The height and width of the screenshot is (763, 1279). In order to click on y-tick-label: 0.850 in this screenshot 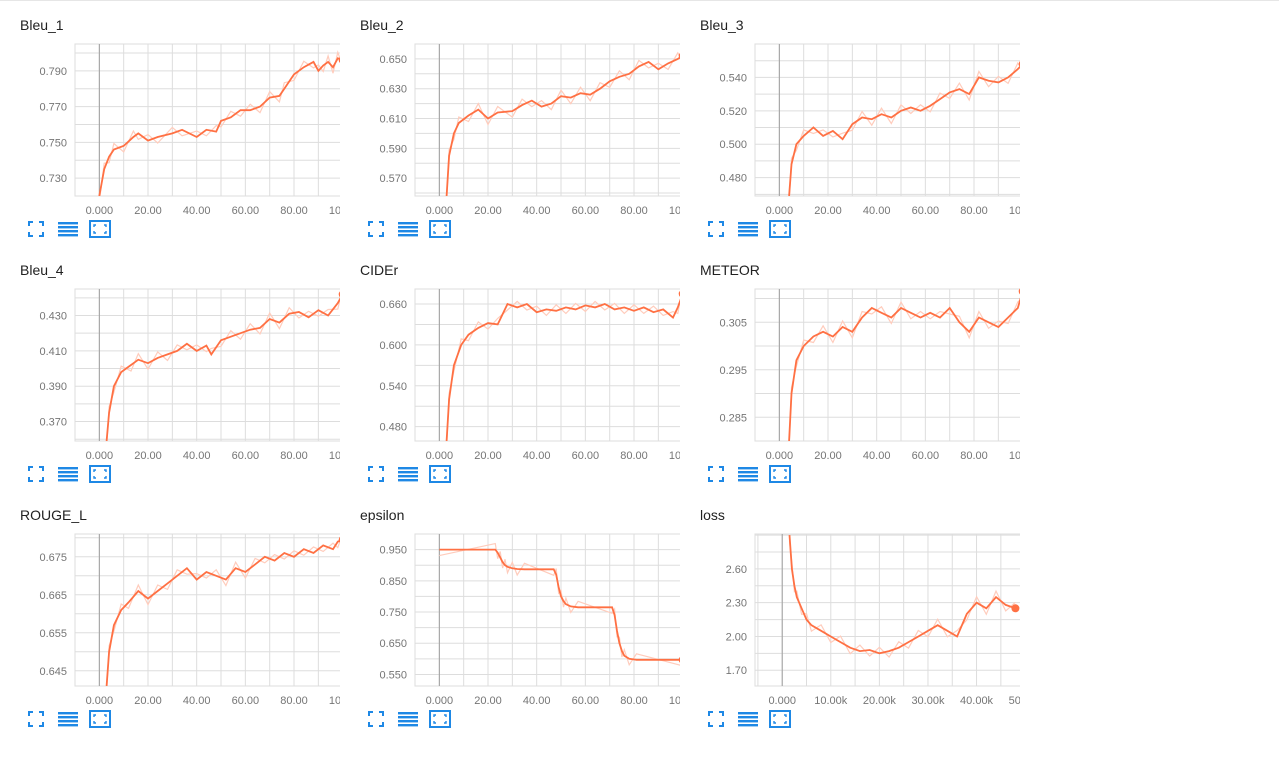, I will do `click(393, 582)`.